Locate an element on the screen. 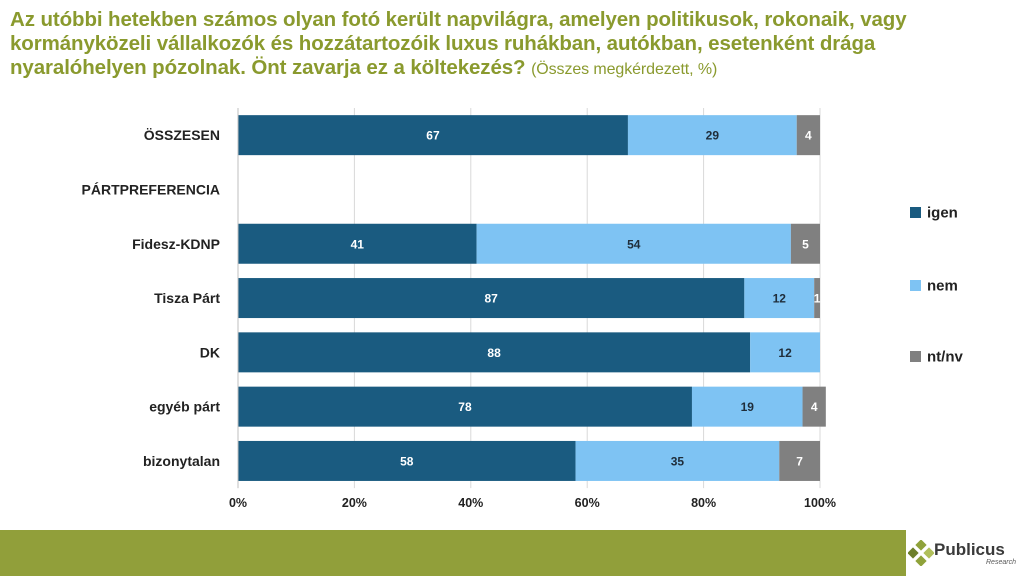 The height and width of the screenshot is (576, 1024). data-label: 58 is located at coordinates (407, 461).